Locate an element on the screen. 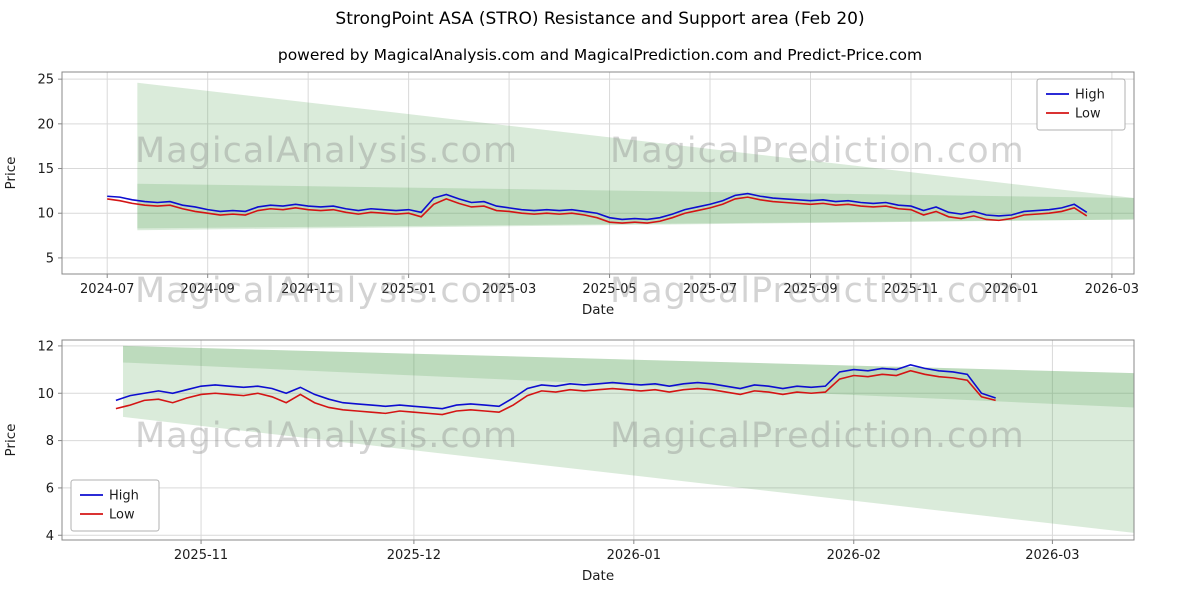 Image resolution: width=1200 pixels, height=600 pixels. y-tick-label: 12 is located at coordinates (45, 346).